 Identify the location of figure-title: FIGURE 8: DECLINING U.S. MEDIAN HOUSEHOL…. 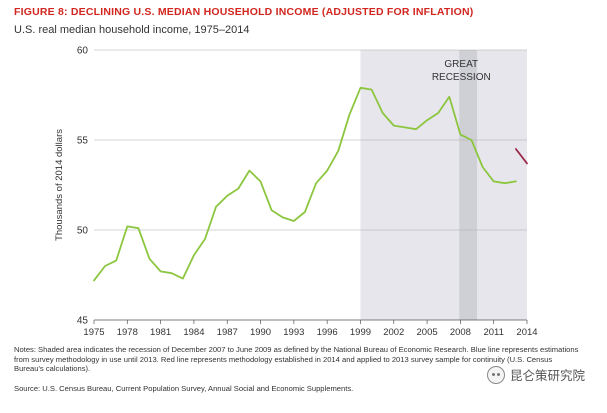
(244, 12).